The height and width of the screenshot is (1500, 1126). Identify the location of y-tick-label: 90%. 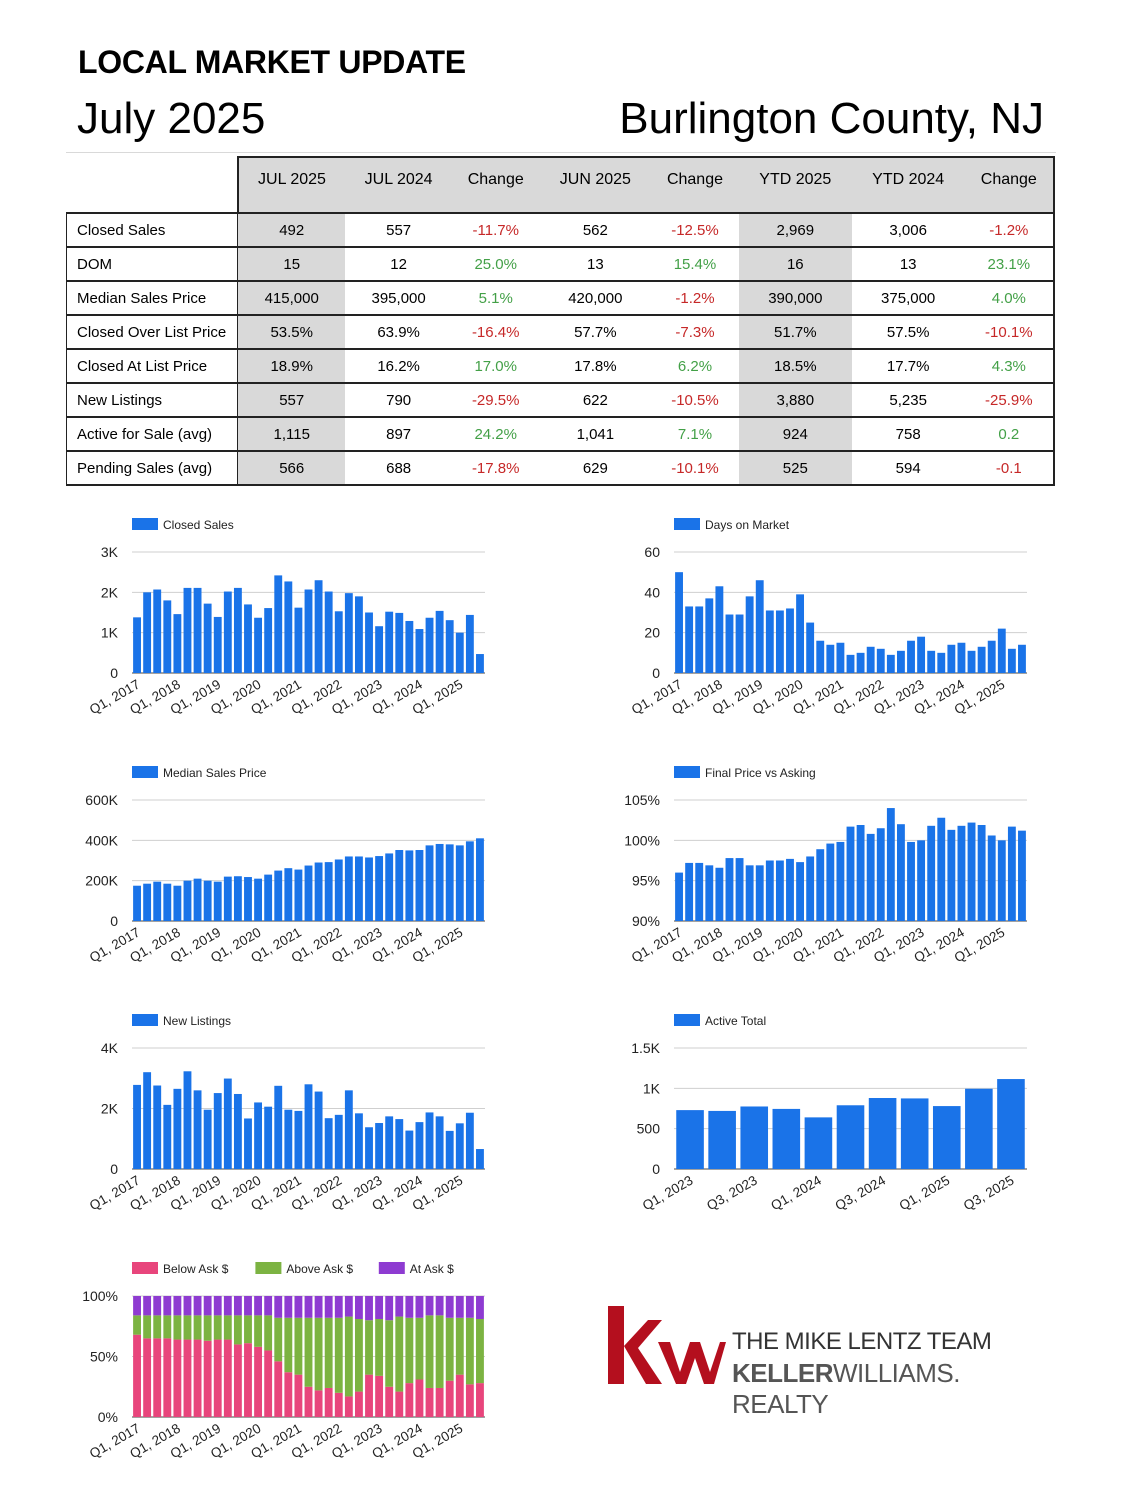
(646, 921).